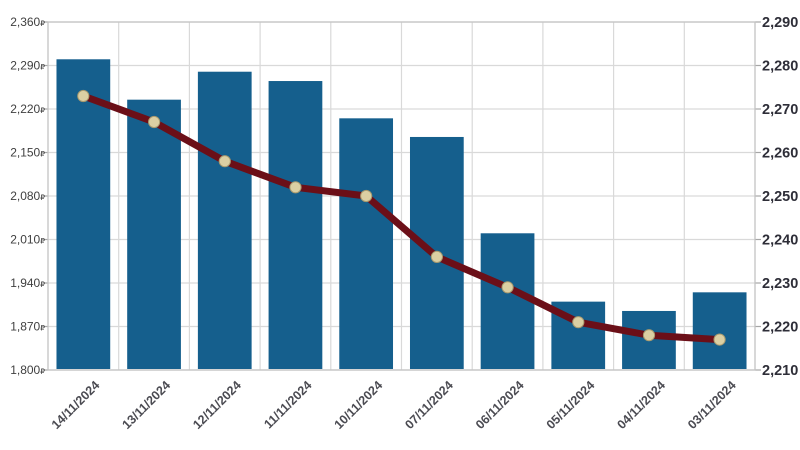 This screenshot has height=450, width=800. Describe the element at coordinates (27, 327) in the screenshot. I see `y-axis-left-label: 1,870₽` at that location.